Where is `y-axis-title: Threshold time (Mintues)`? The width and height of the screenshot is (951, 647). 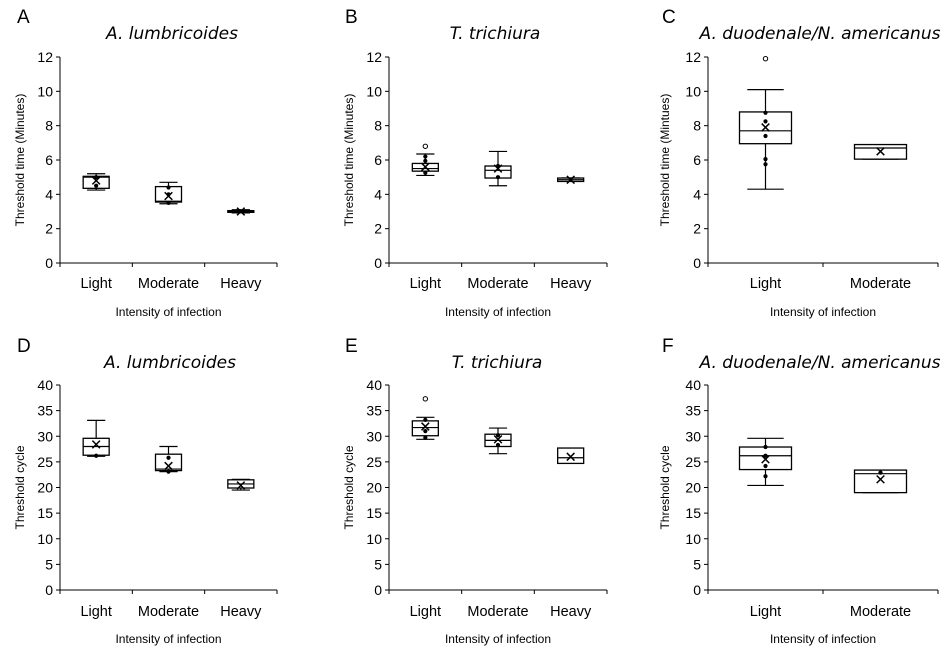 y-axis-title: Threshold time (Mintues) is located at coordinates (665, 160).